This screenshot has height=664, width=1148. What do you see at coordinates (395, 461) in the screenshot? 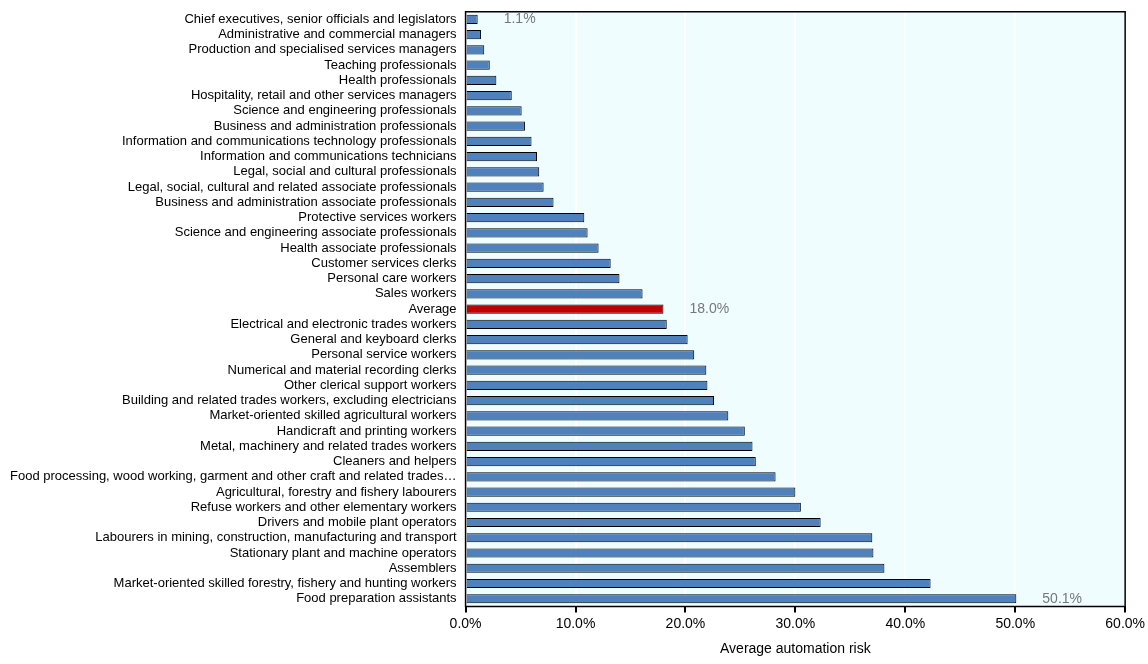
I see `y-tick-label: Cleaners and helpers` at bounding box center [395, 461].